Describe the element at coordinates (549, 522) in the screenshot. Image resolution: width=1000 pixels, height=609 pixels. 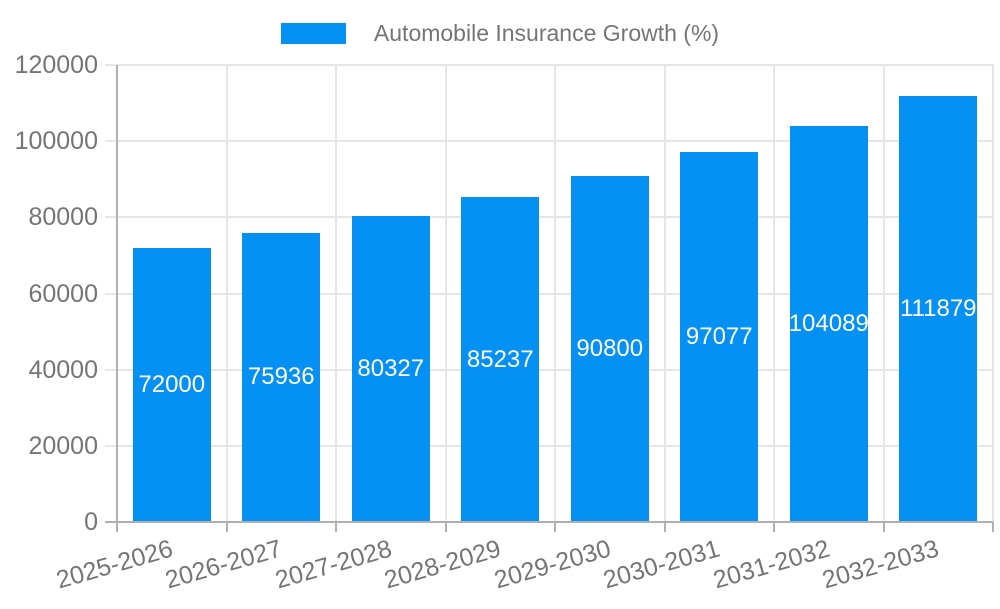
I see `x-axis-line` at that location.